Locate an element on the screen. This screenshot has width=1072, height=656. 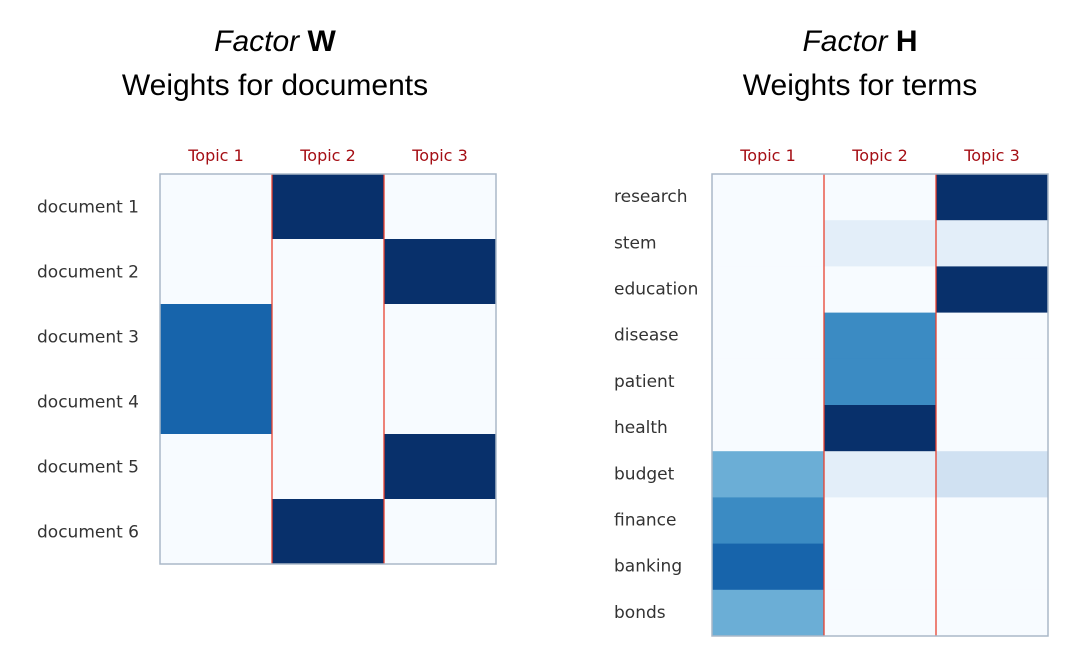
factor-w-row-label: document 6 is located at coordinates (88, 533).